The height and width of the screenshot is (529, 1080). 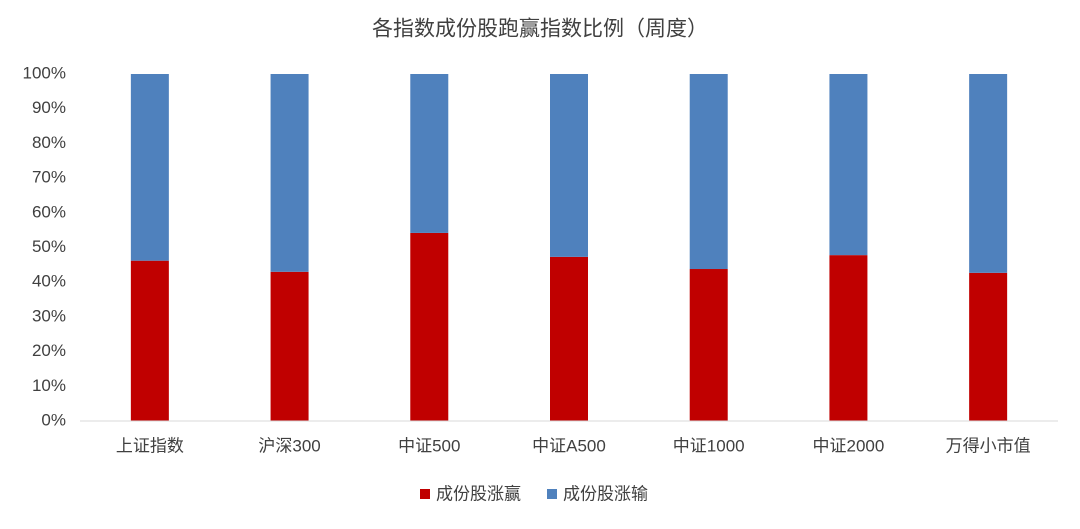 I want to click on x-tick-label: 中证1000, so click(x=709, y=445).